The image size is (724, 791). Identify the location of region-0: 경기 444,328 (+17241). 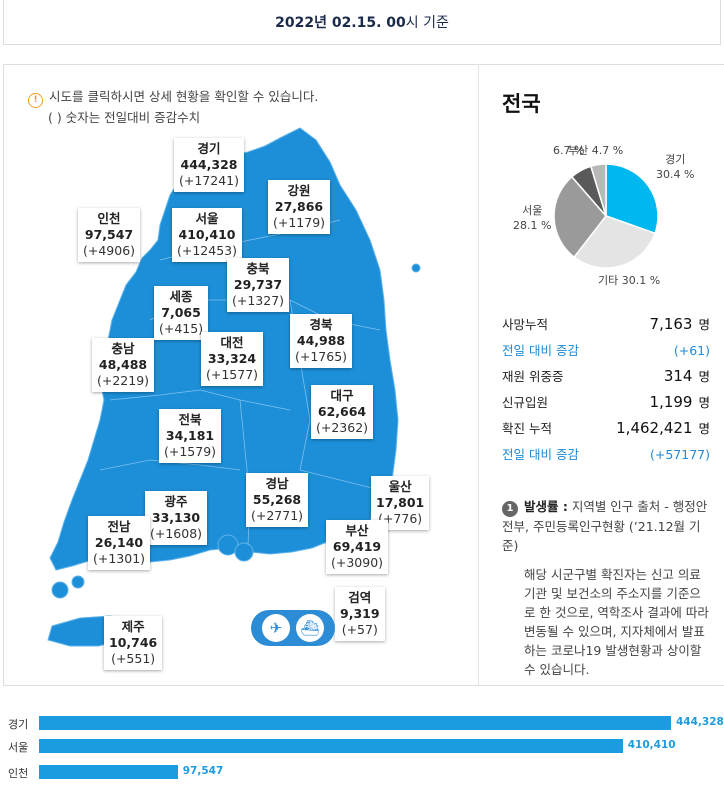
(209, 165).